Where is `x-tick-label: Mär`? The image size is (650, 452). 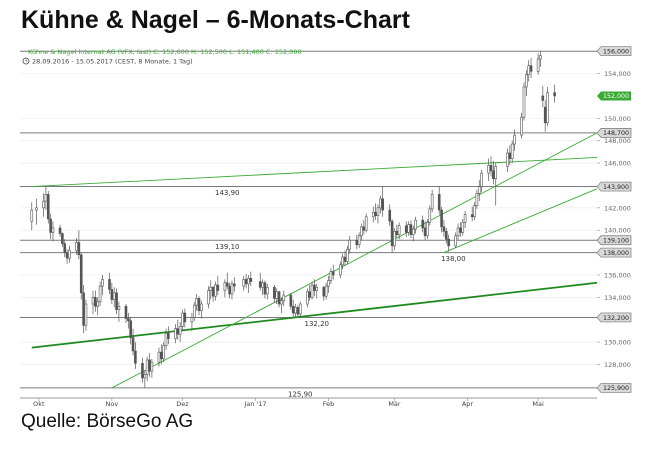
x-tick-label: Mär is located at coordinates (394, 404).